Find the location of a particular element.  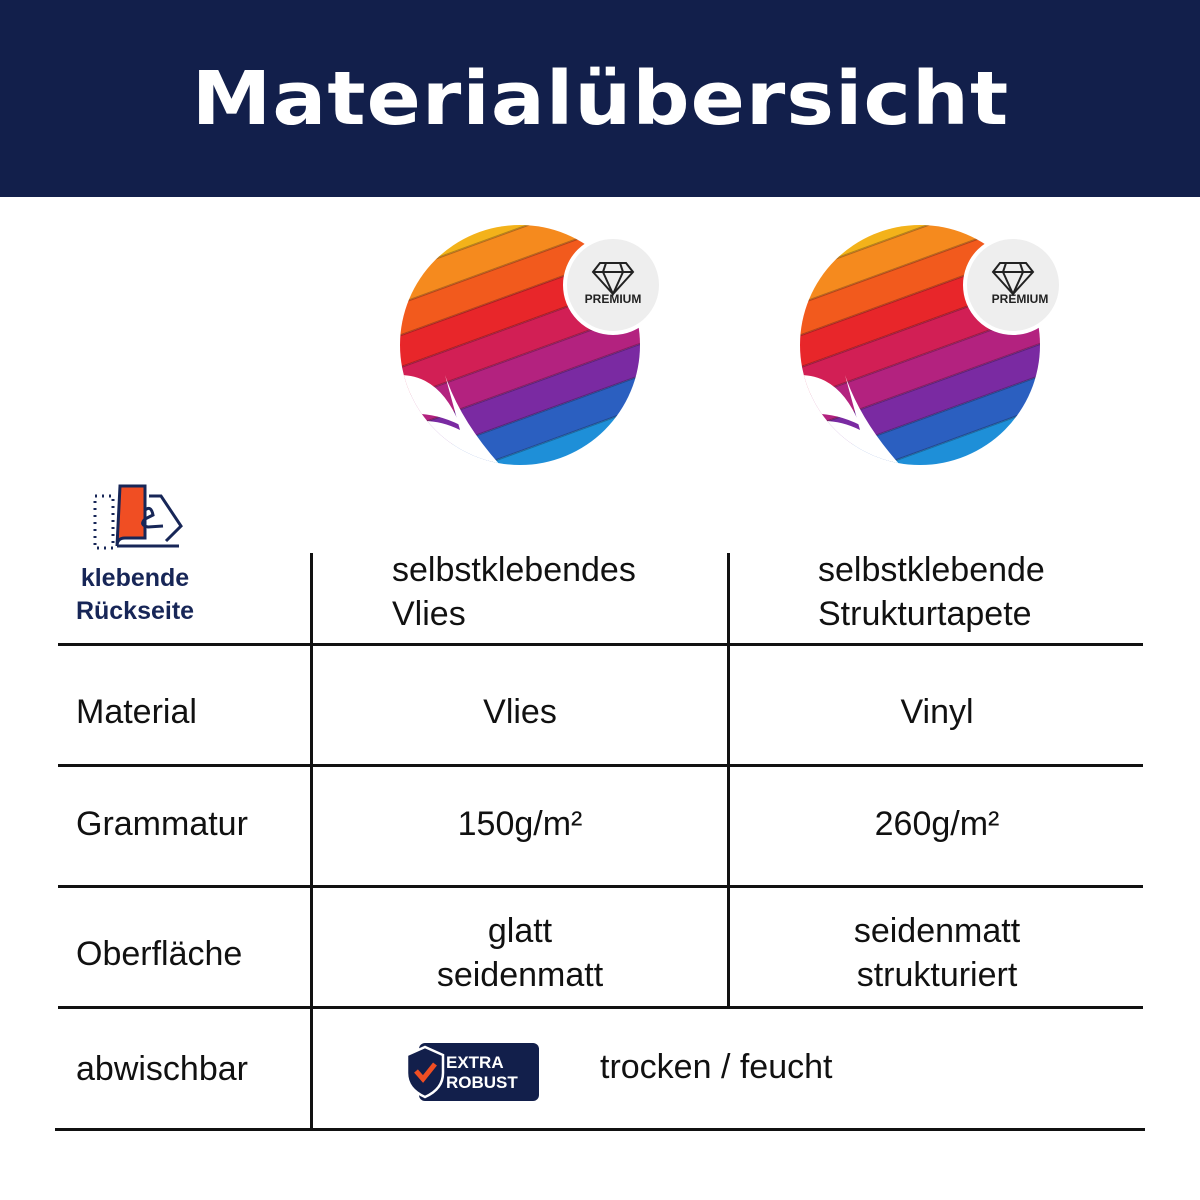

product-name-line2: Vlies is located at coordinates (429, 614).